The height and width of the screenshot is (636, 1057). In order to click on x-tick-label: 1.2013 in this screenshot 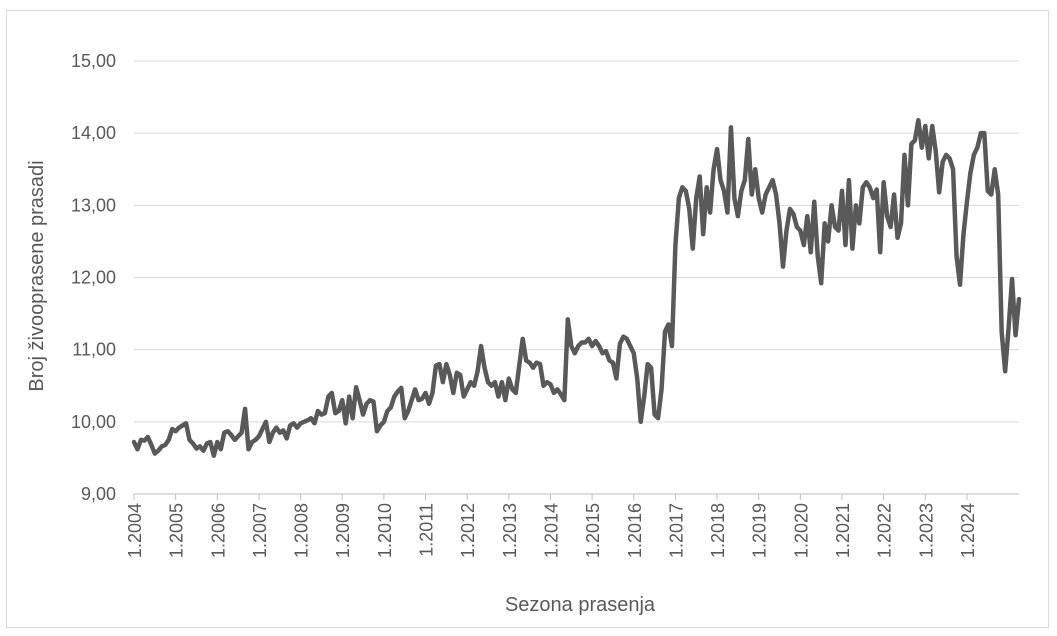, I will do `click(510, 530)`.